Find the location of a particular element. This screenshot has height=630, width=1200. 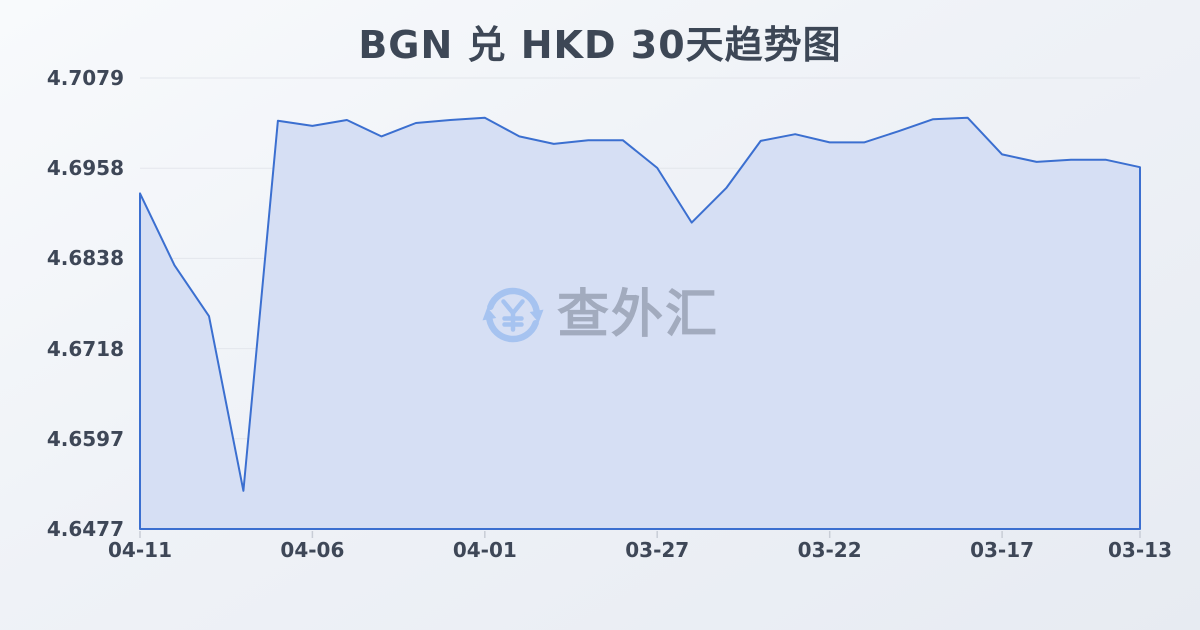

x-axis-label: 04-11 is located at coordinates (140, 550).